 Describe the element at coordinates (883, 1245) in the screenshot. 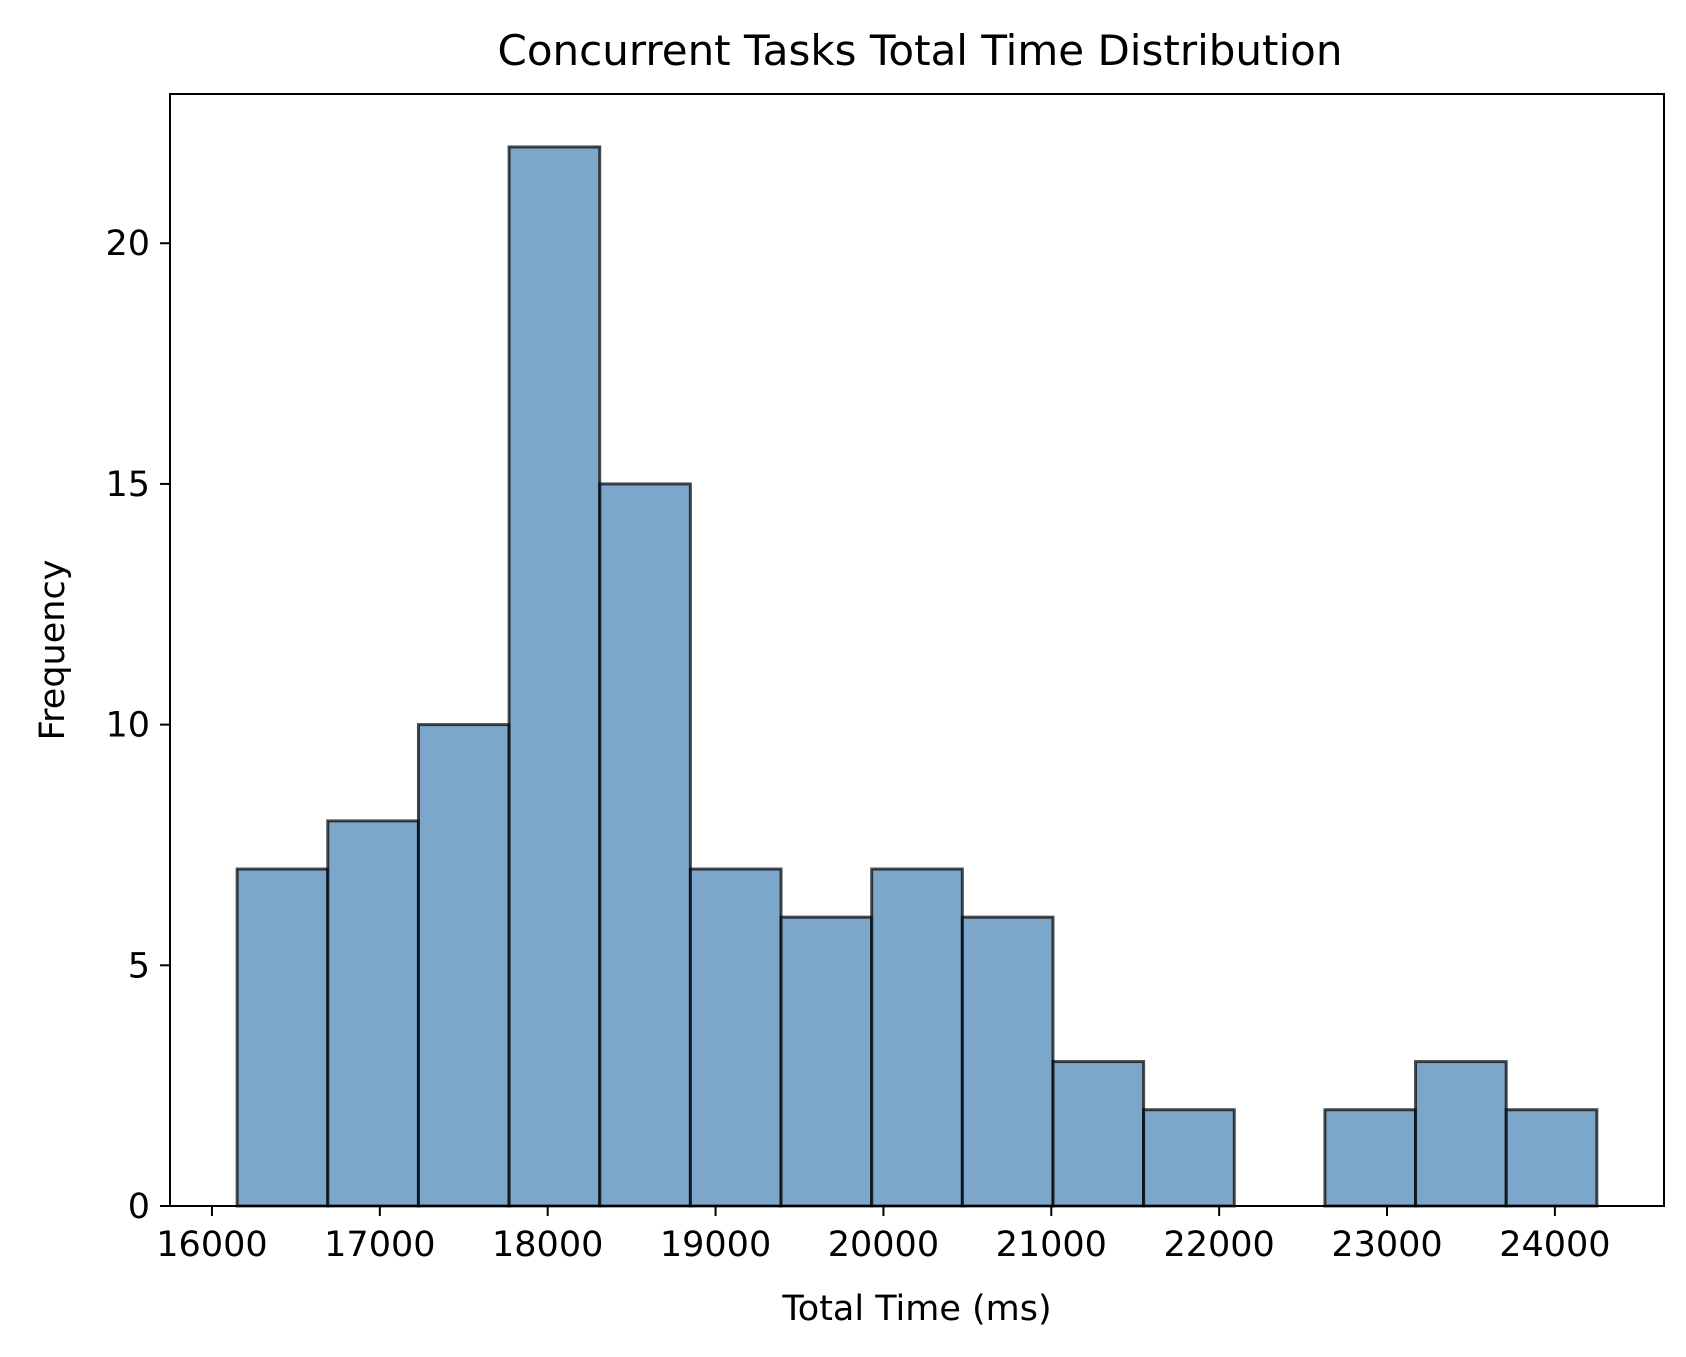

I see `x-tick-label: 20000` at that location.